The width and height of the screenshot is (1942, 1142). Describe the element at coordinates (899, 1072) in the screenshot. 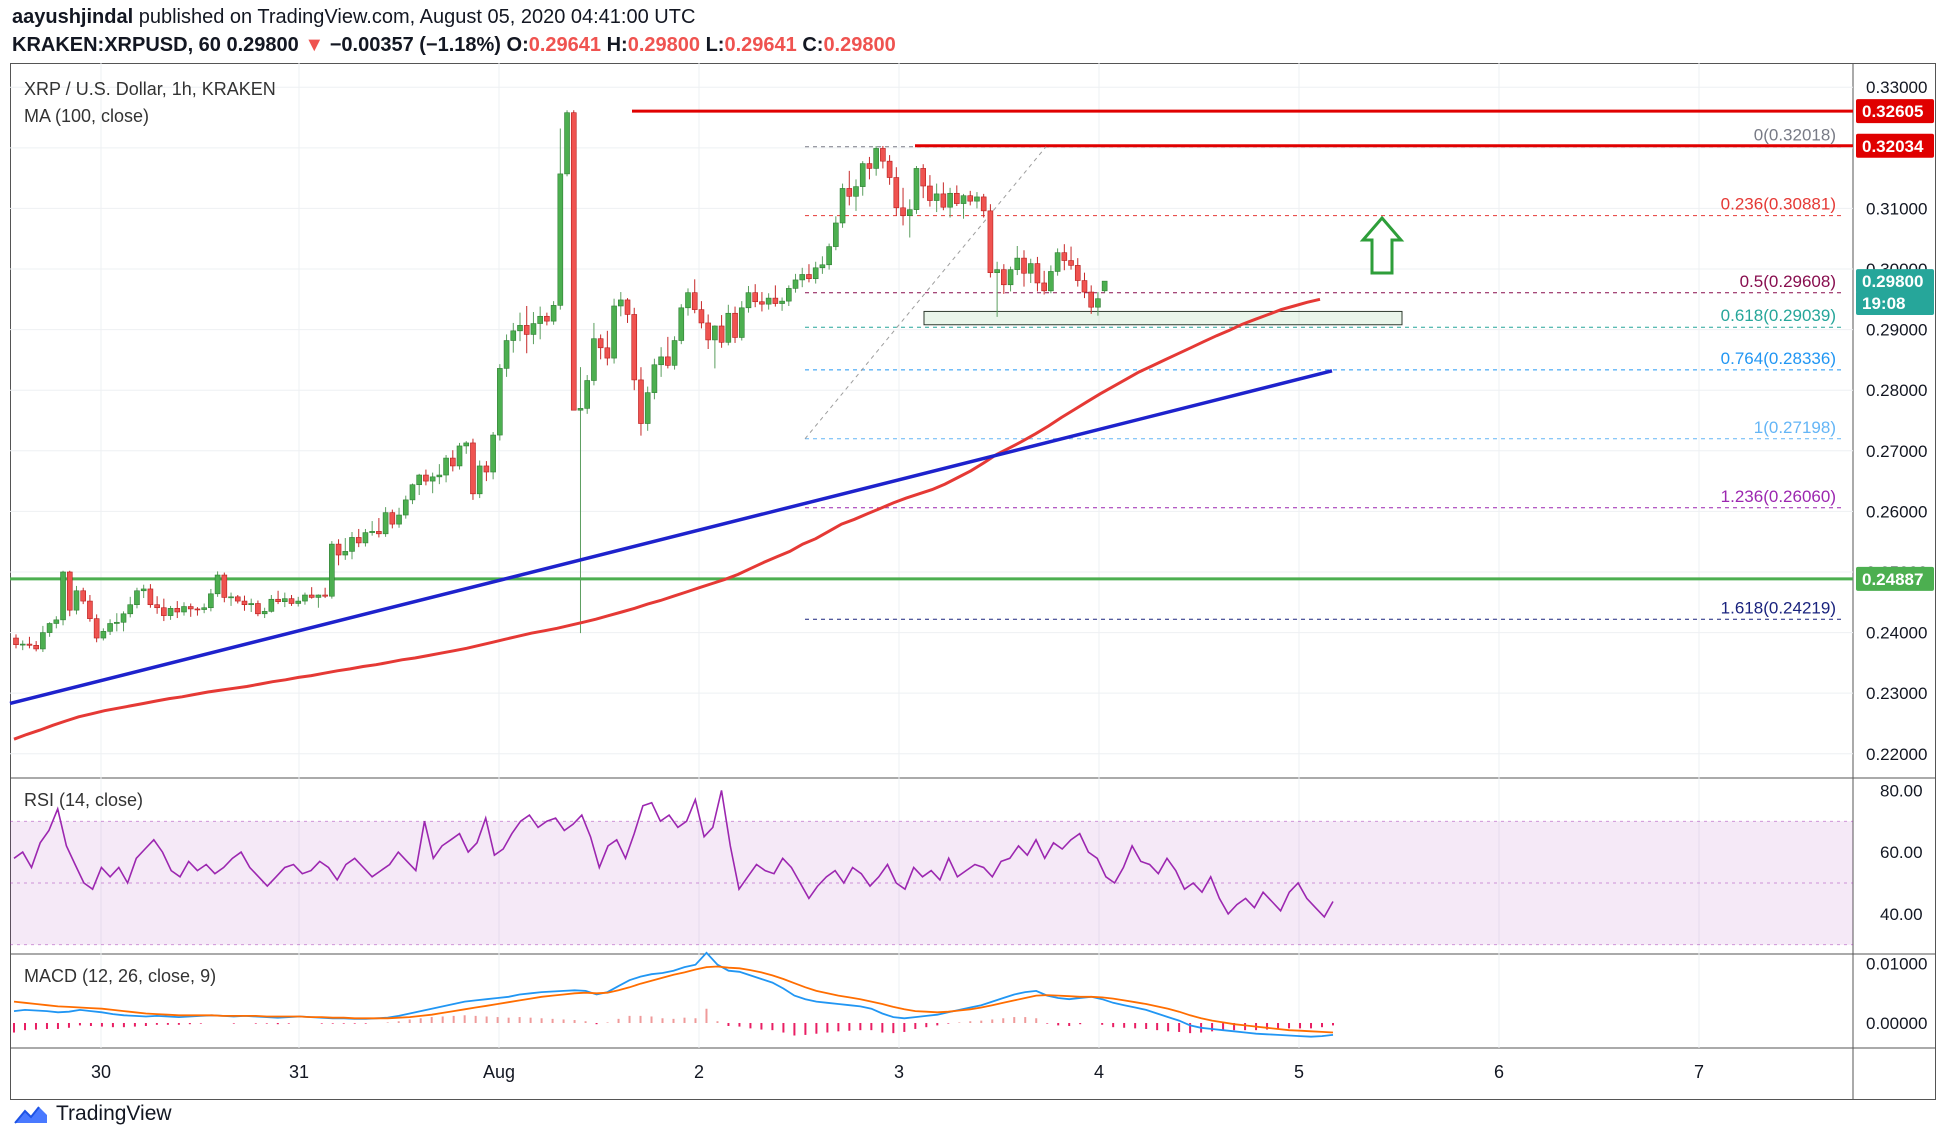

I see `time-axis-label: 3` at that location.